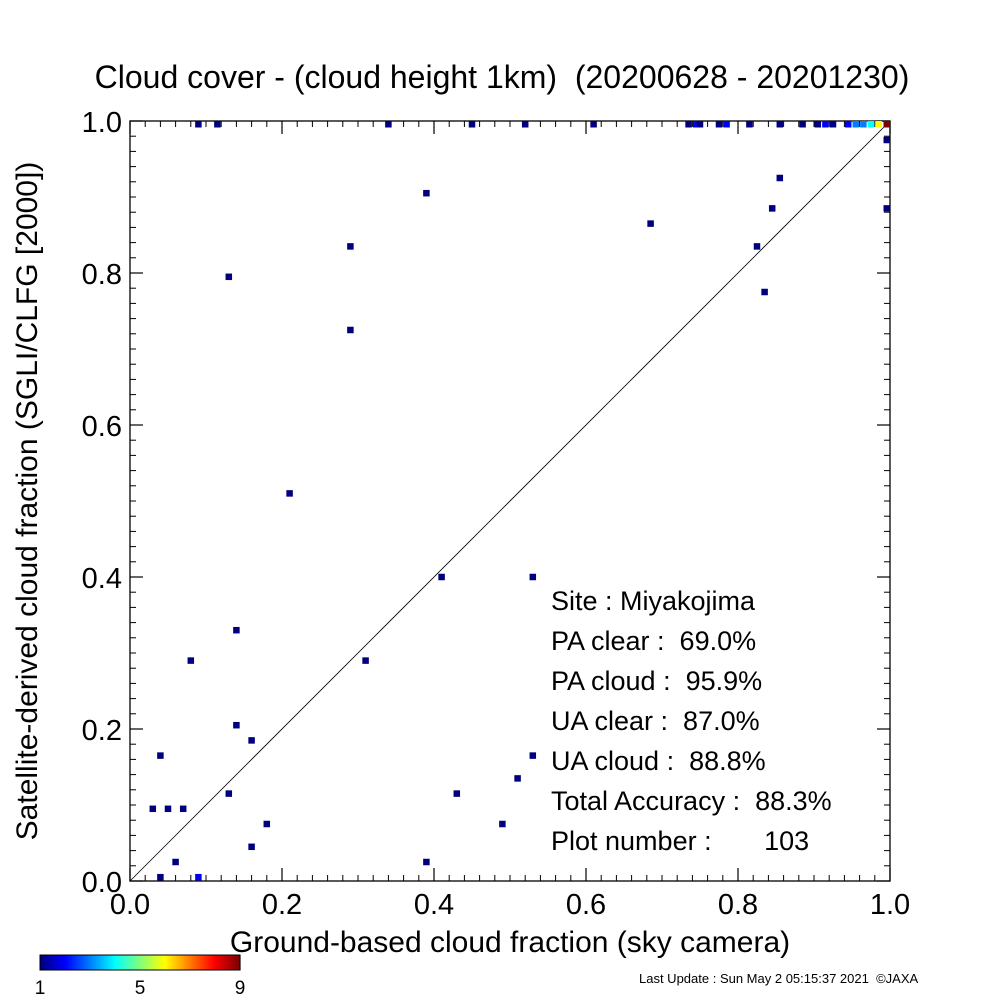 The width and height of the screenshot is (1000, 1000). Describe the element at coordinates (754, 978) in the screenshot. I see `last-update-text: Last Update : Sun May 2 05:15:37 2021` at that location.